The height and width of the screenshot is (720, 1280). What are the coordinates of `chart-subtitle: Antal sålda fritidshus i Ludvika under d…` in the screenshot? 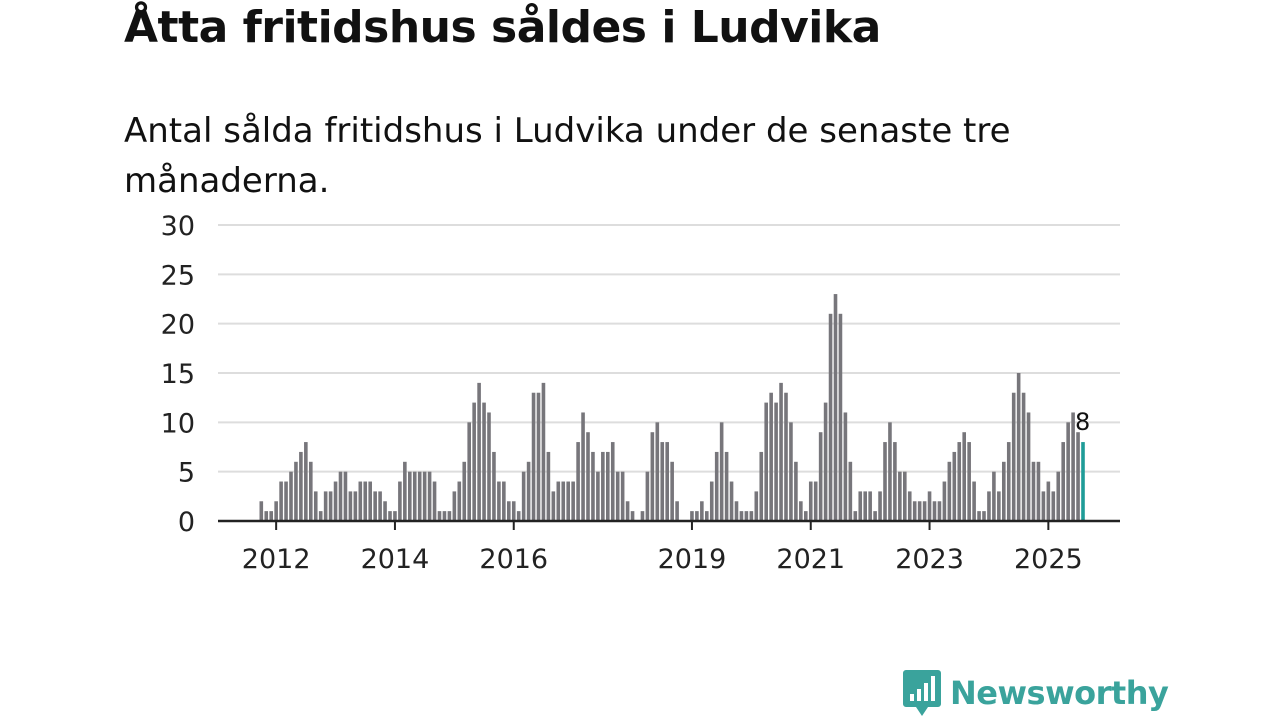 It's located at (567, 156).